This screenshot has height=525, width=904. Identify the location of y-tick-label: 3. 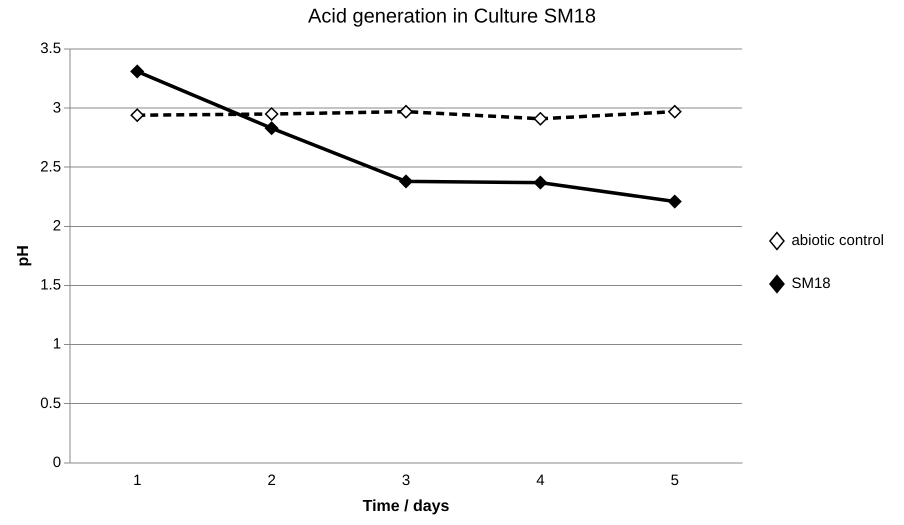
(57, 107).